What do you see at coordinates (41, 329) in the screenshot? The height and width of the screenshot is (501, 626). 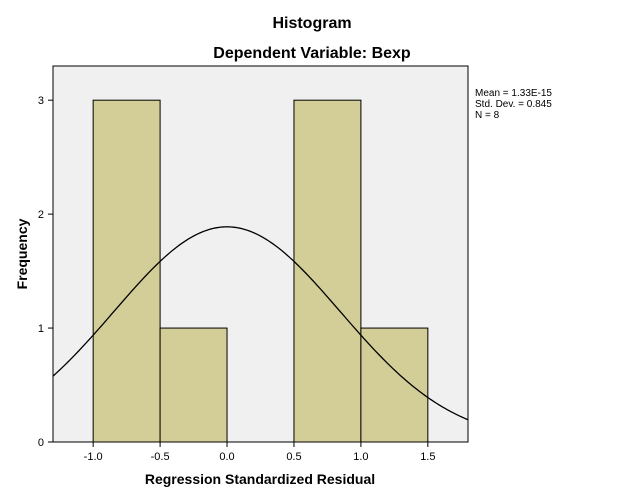 I see `y-tick-label: 1` at bounding box center [41, 329].